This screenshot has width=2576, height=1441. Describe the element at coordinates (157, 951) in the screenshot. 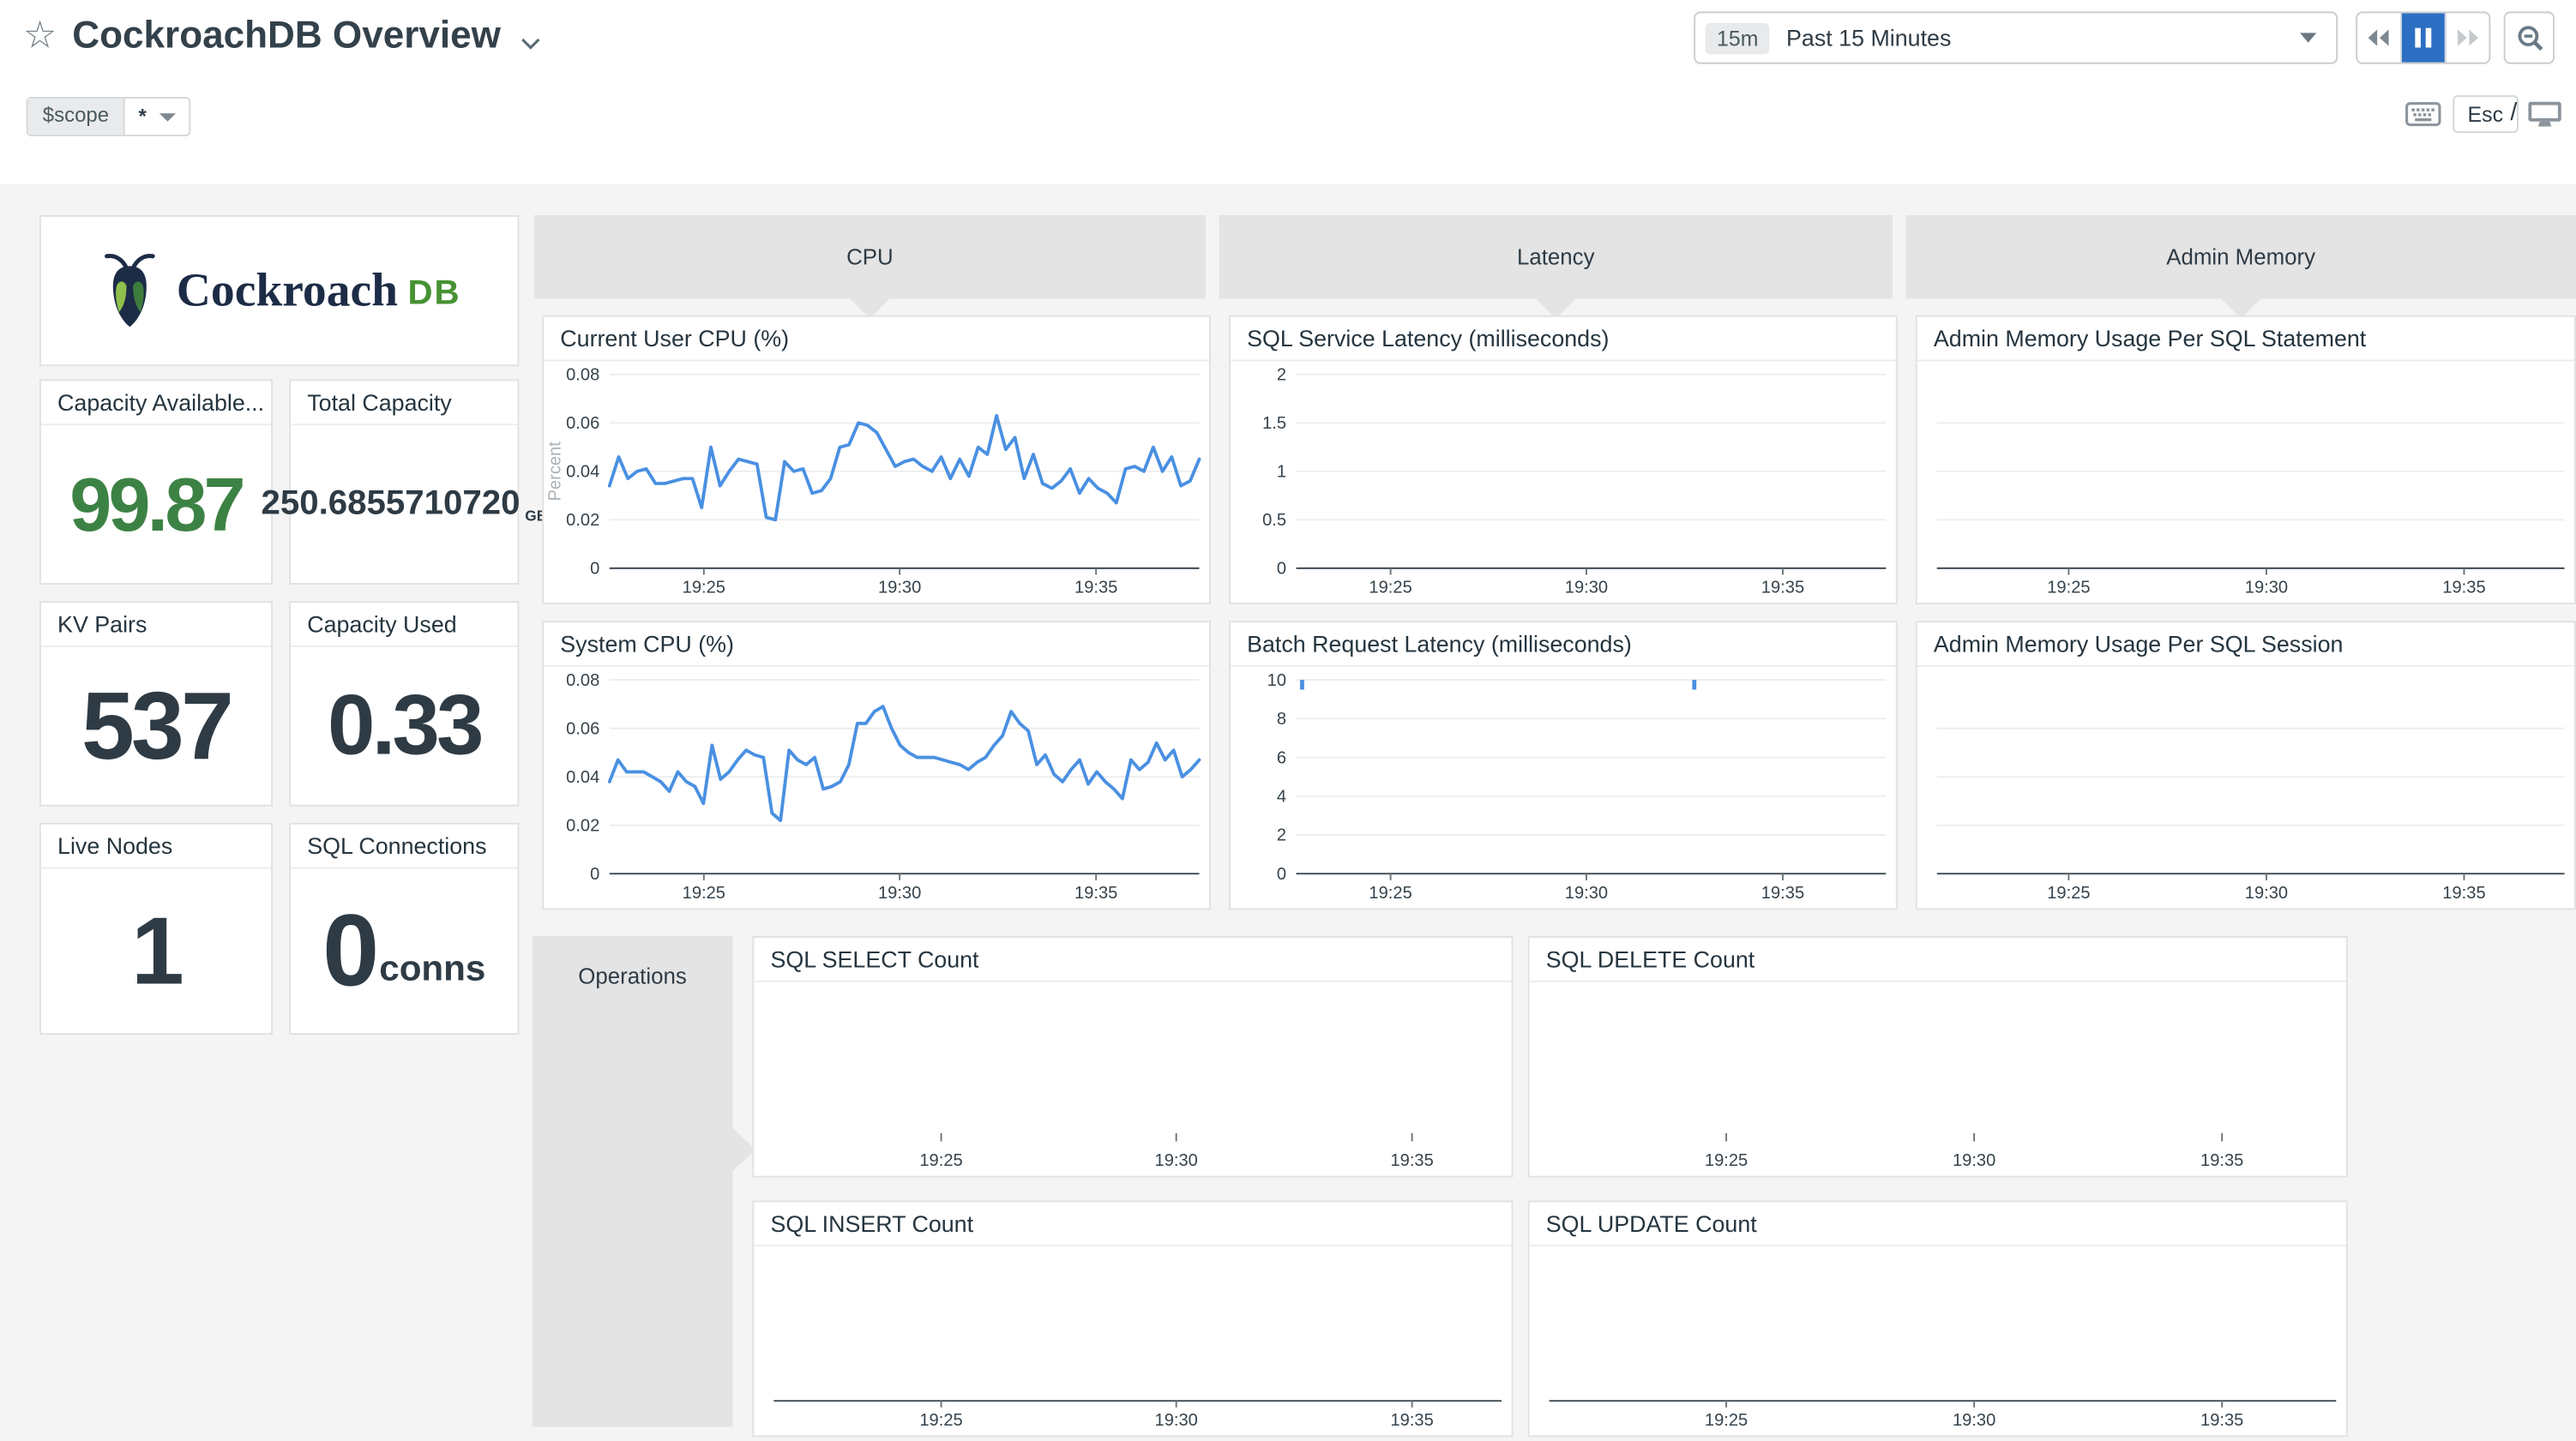

I see `card-value: 1` at that location.